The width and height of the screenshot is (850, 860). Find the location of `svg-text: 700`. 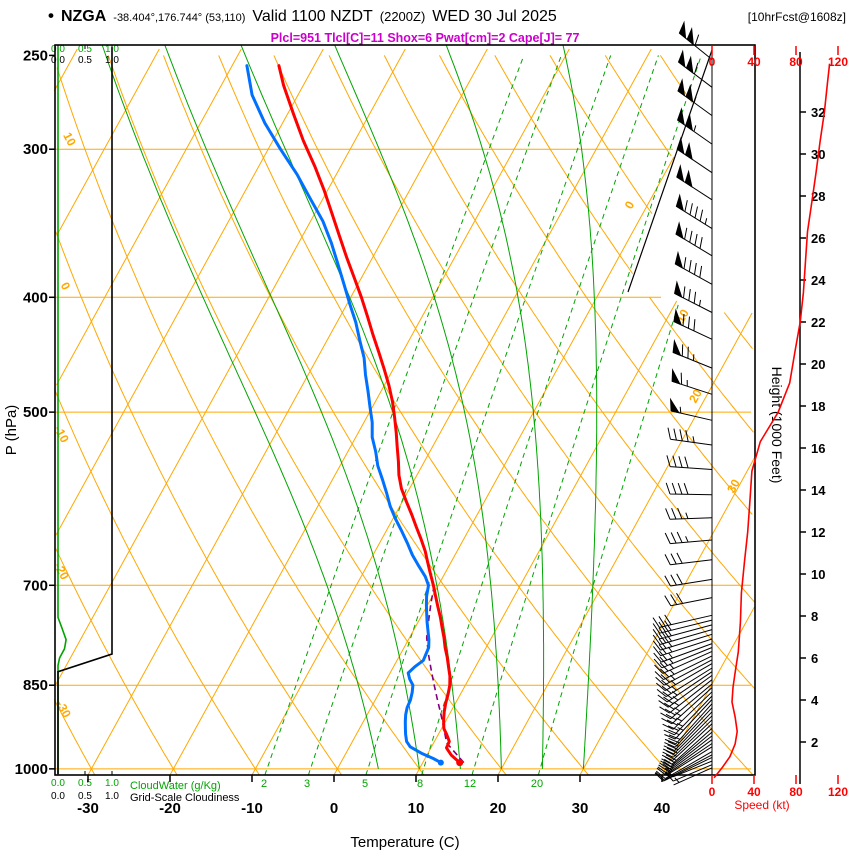

svg-text: 700 is located at coordinates (35, 585).